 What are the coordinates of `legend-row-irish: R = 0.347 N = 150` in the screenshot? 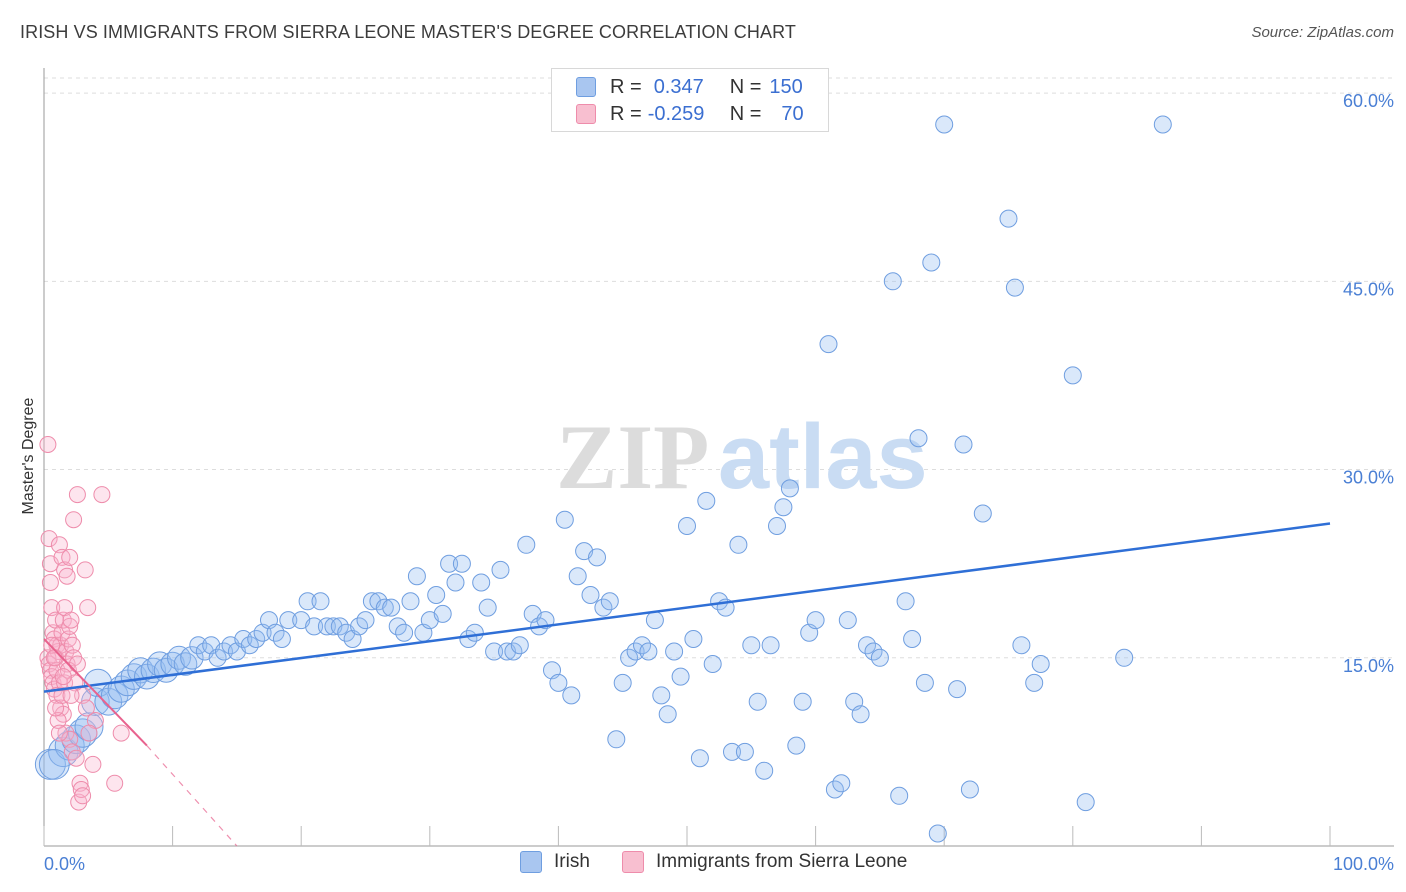 It's located at (689, 87).